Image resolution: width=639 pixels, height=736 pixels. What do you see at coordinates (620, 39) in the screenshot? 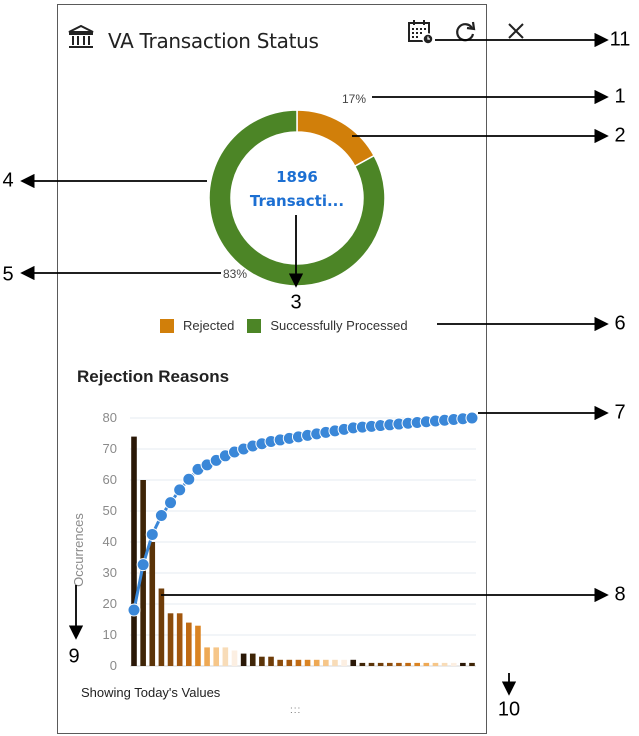
I see `callout-number: 11` at bounding box center [620, 39].